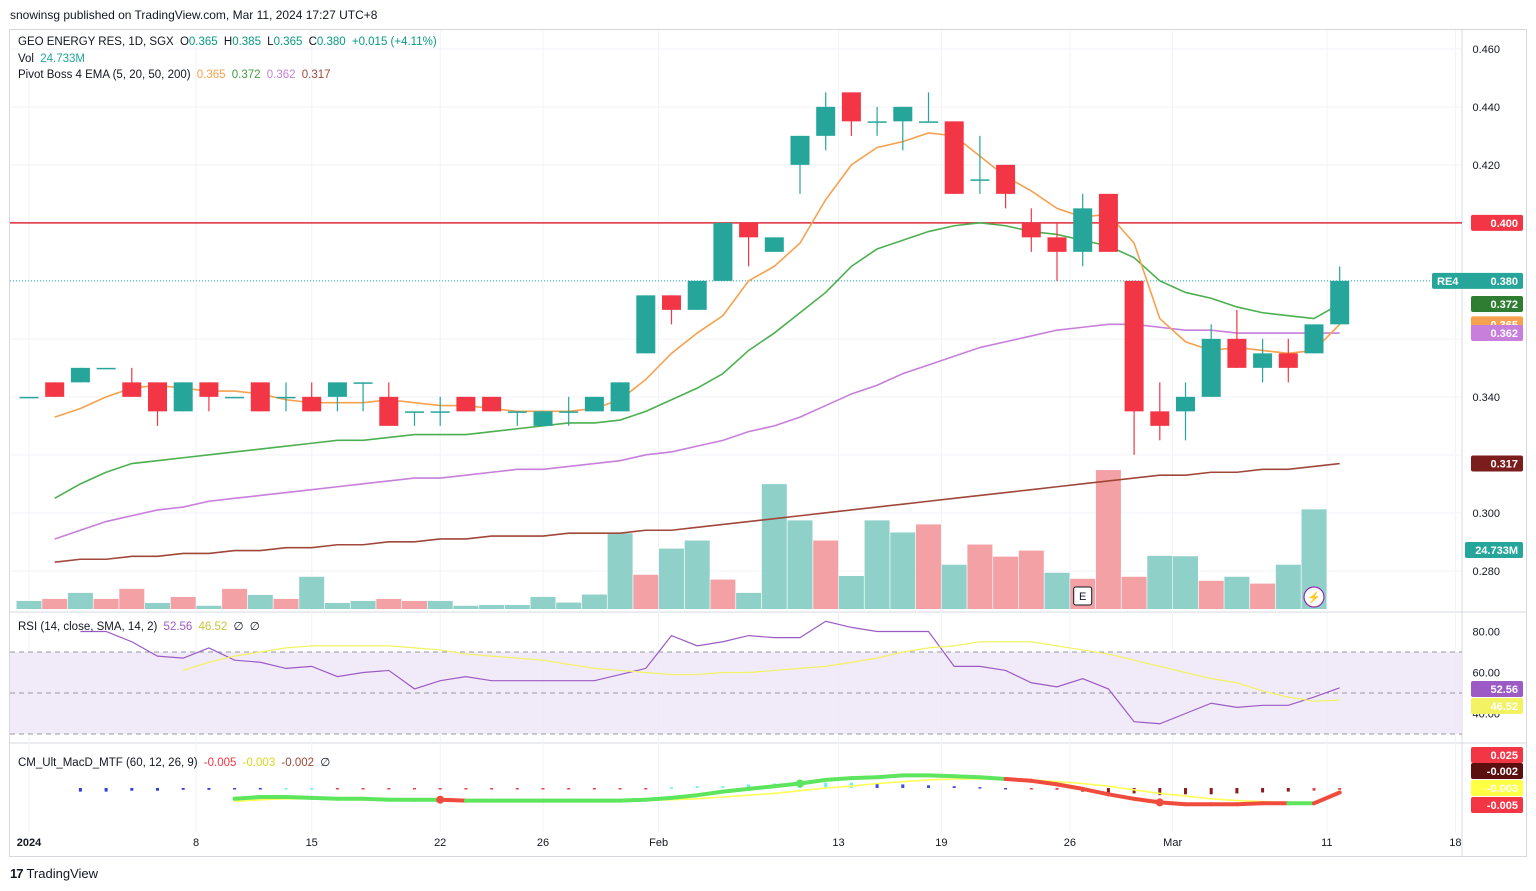 Image resolution: width=1536 pixels, height=891 pixels. I want to click on price-badge-label: 0.372, so click(1504, 305).